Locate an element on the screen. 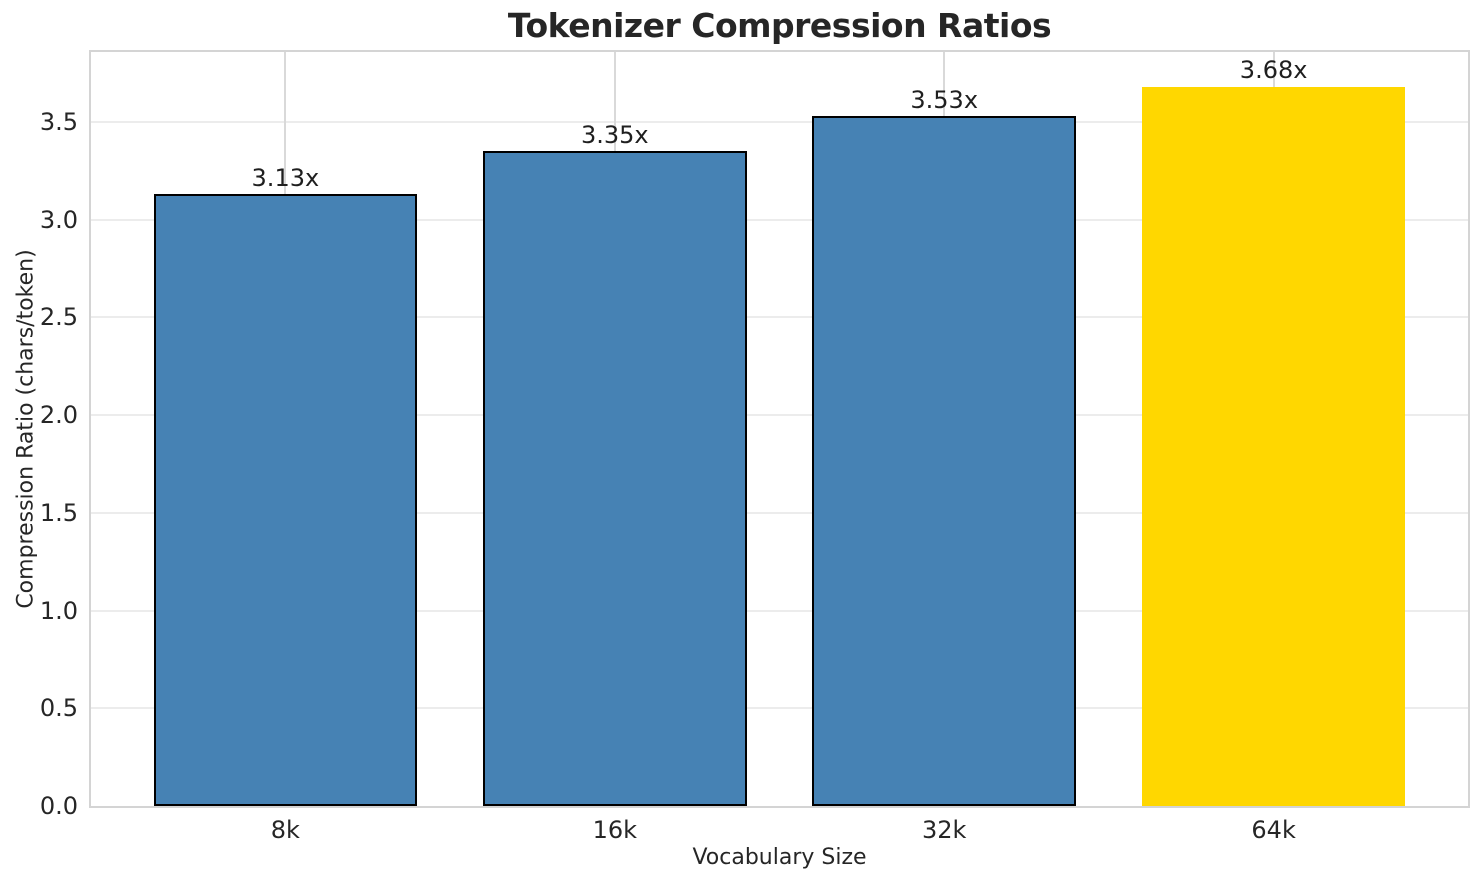 The height and width of the screenshot is (885, 1484). y-tick-label: 1.5 is located at coordinates (58, 512).